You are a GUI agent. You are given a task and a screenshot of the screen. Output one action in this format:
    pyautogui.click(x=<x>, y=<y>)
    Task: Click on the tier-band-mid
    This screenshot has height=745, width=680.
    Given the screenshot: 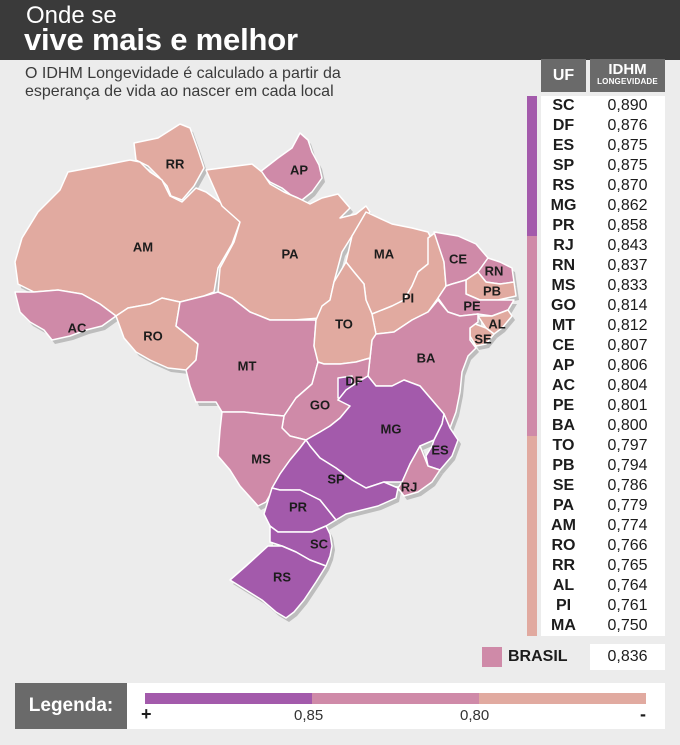 What is the action you would take?
    pyautogui.click(x=532, y=336)
    